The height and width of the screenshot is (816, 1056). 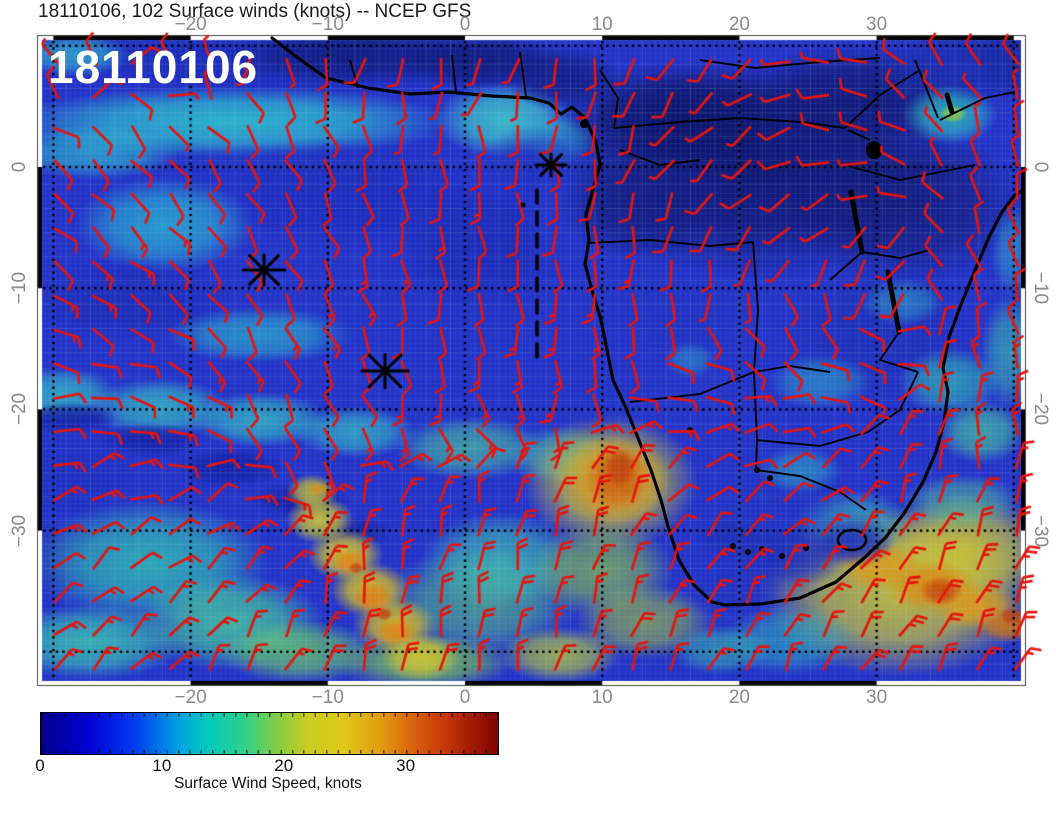 What do you see at coordinates (268, 783) in the screenshot?
I see `colorbar-caption: Surface Wind Speed, knots` at bounding box center [268, 783].